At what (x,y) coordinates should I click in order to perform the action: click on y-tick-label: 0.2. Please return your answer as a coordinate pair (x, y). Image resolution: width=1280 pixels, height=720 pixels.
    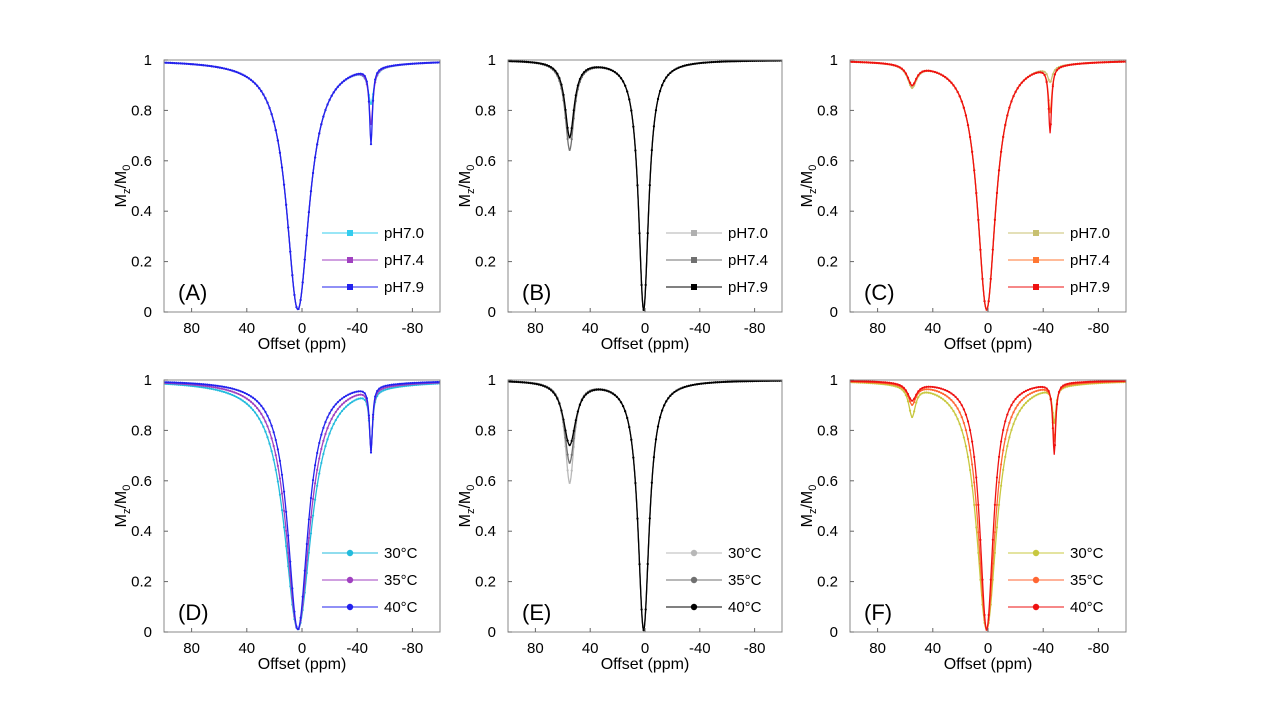
    Looking at the image, I should click on (827, 262).